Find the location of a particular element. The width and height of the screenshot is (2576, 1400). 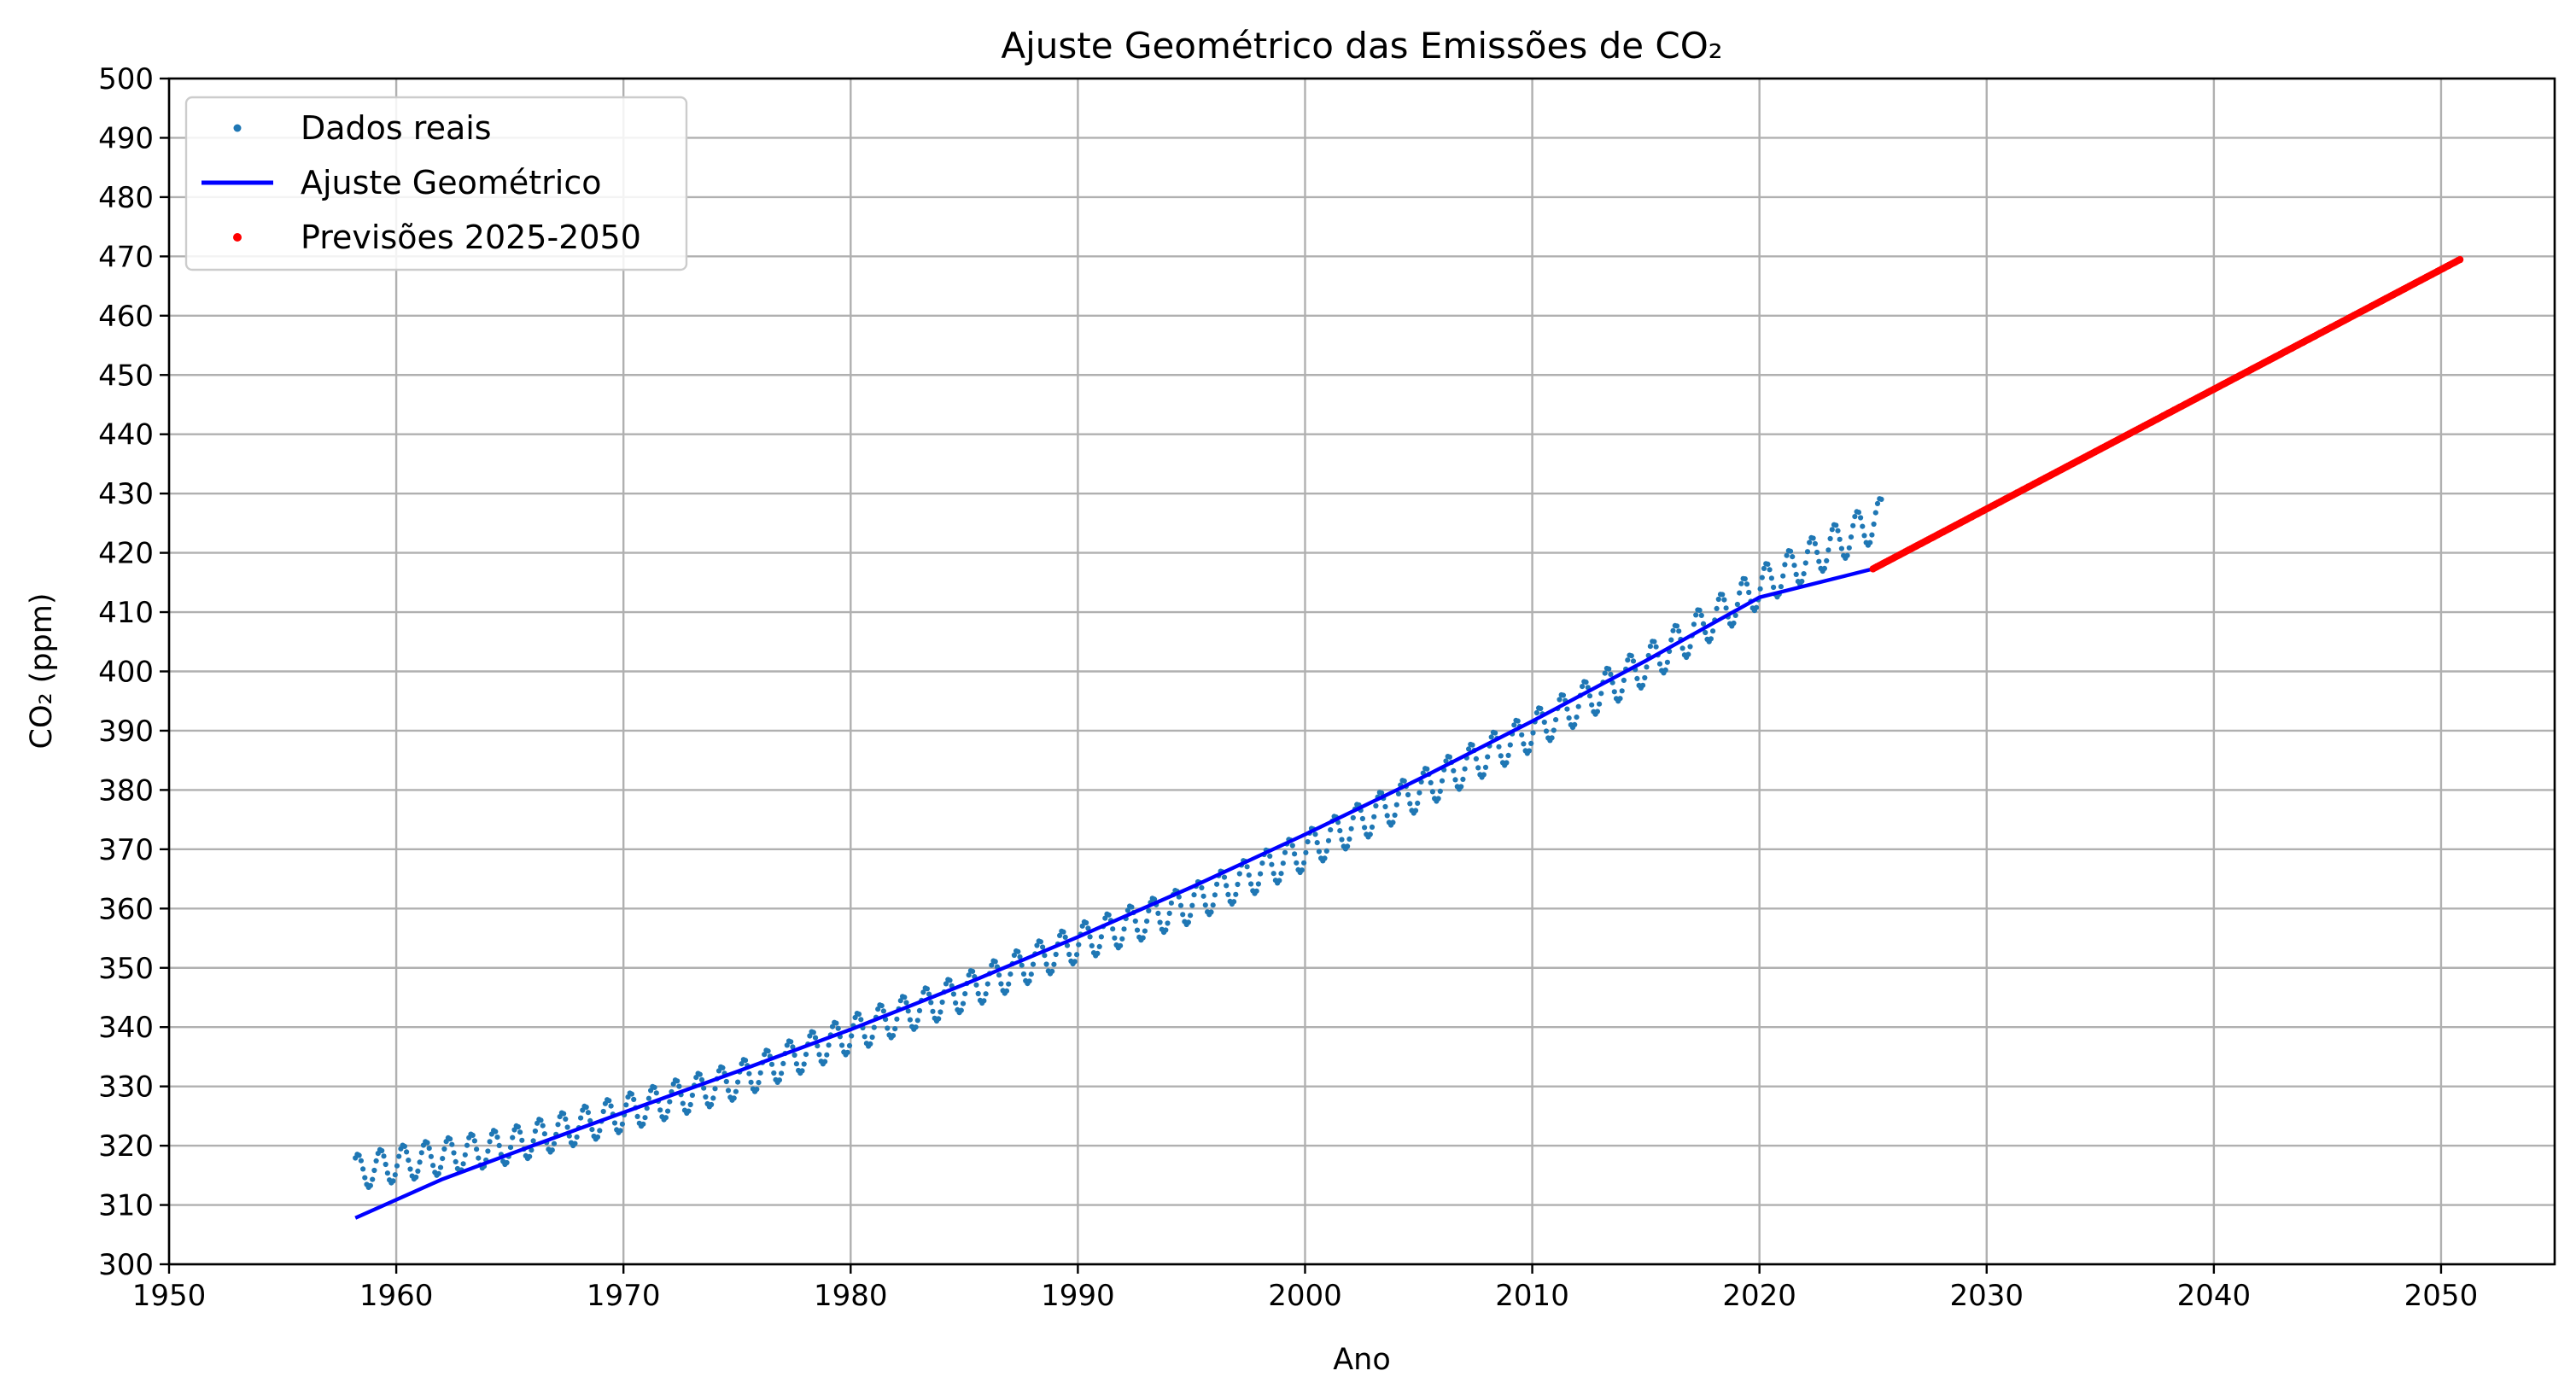

y-tick-label: 310 is located at coordinates (126, 1206).